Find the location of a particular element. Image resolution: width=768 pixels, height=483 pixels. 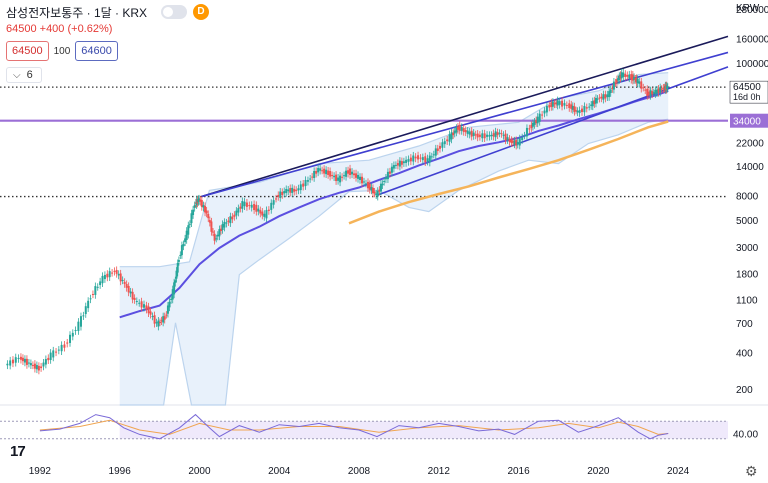

x-tick-label: 2008 is located at coordinates (359, 471).